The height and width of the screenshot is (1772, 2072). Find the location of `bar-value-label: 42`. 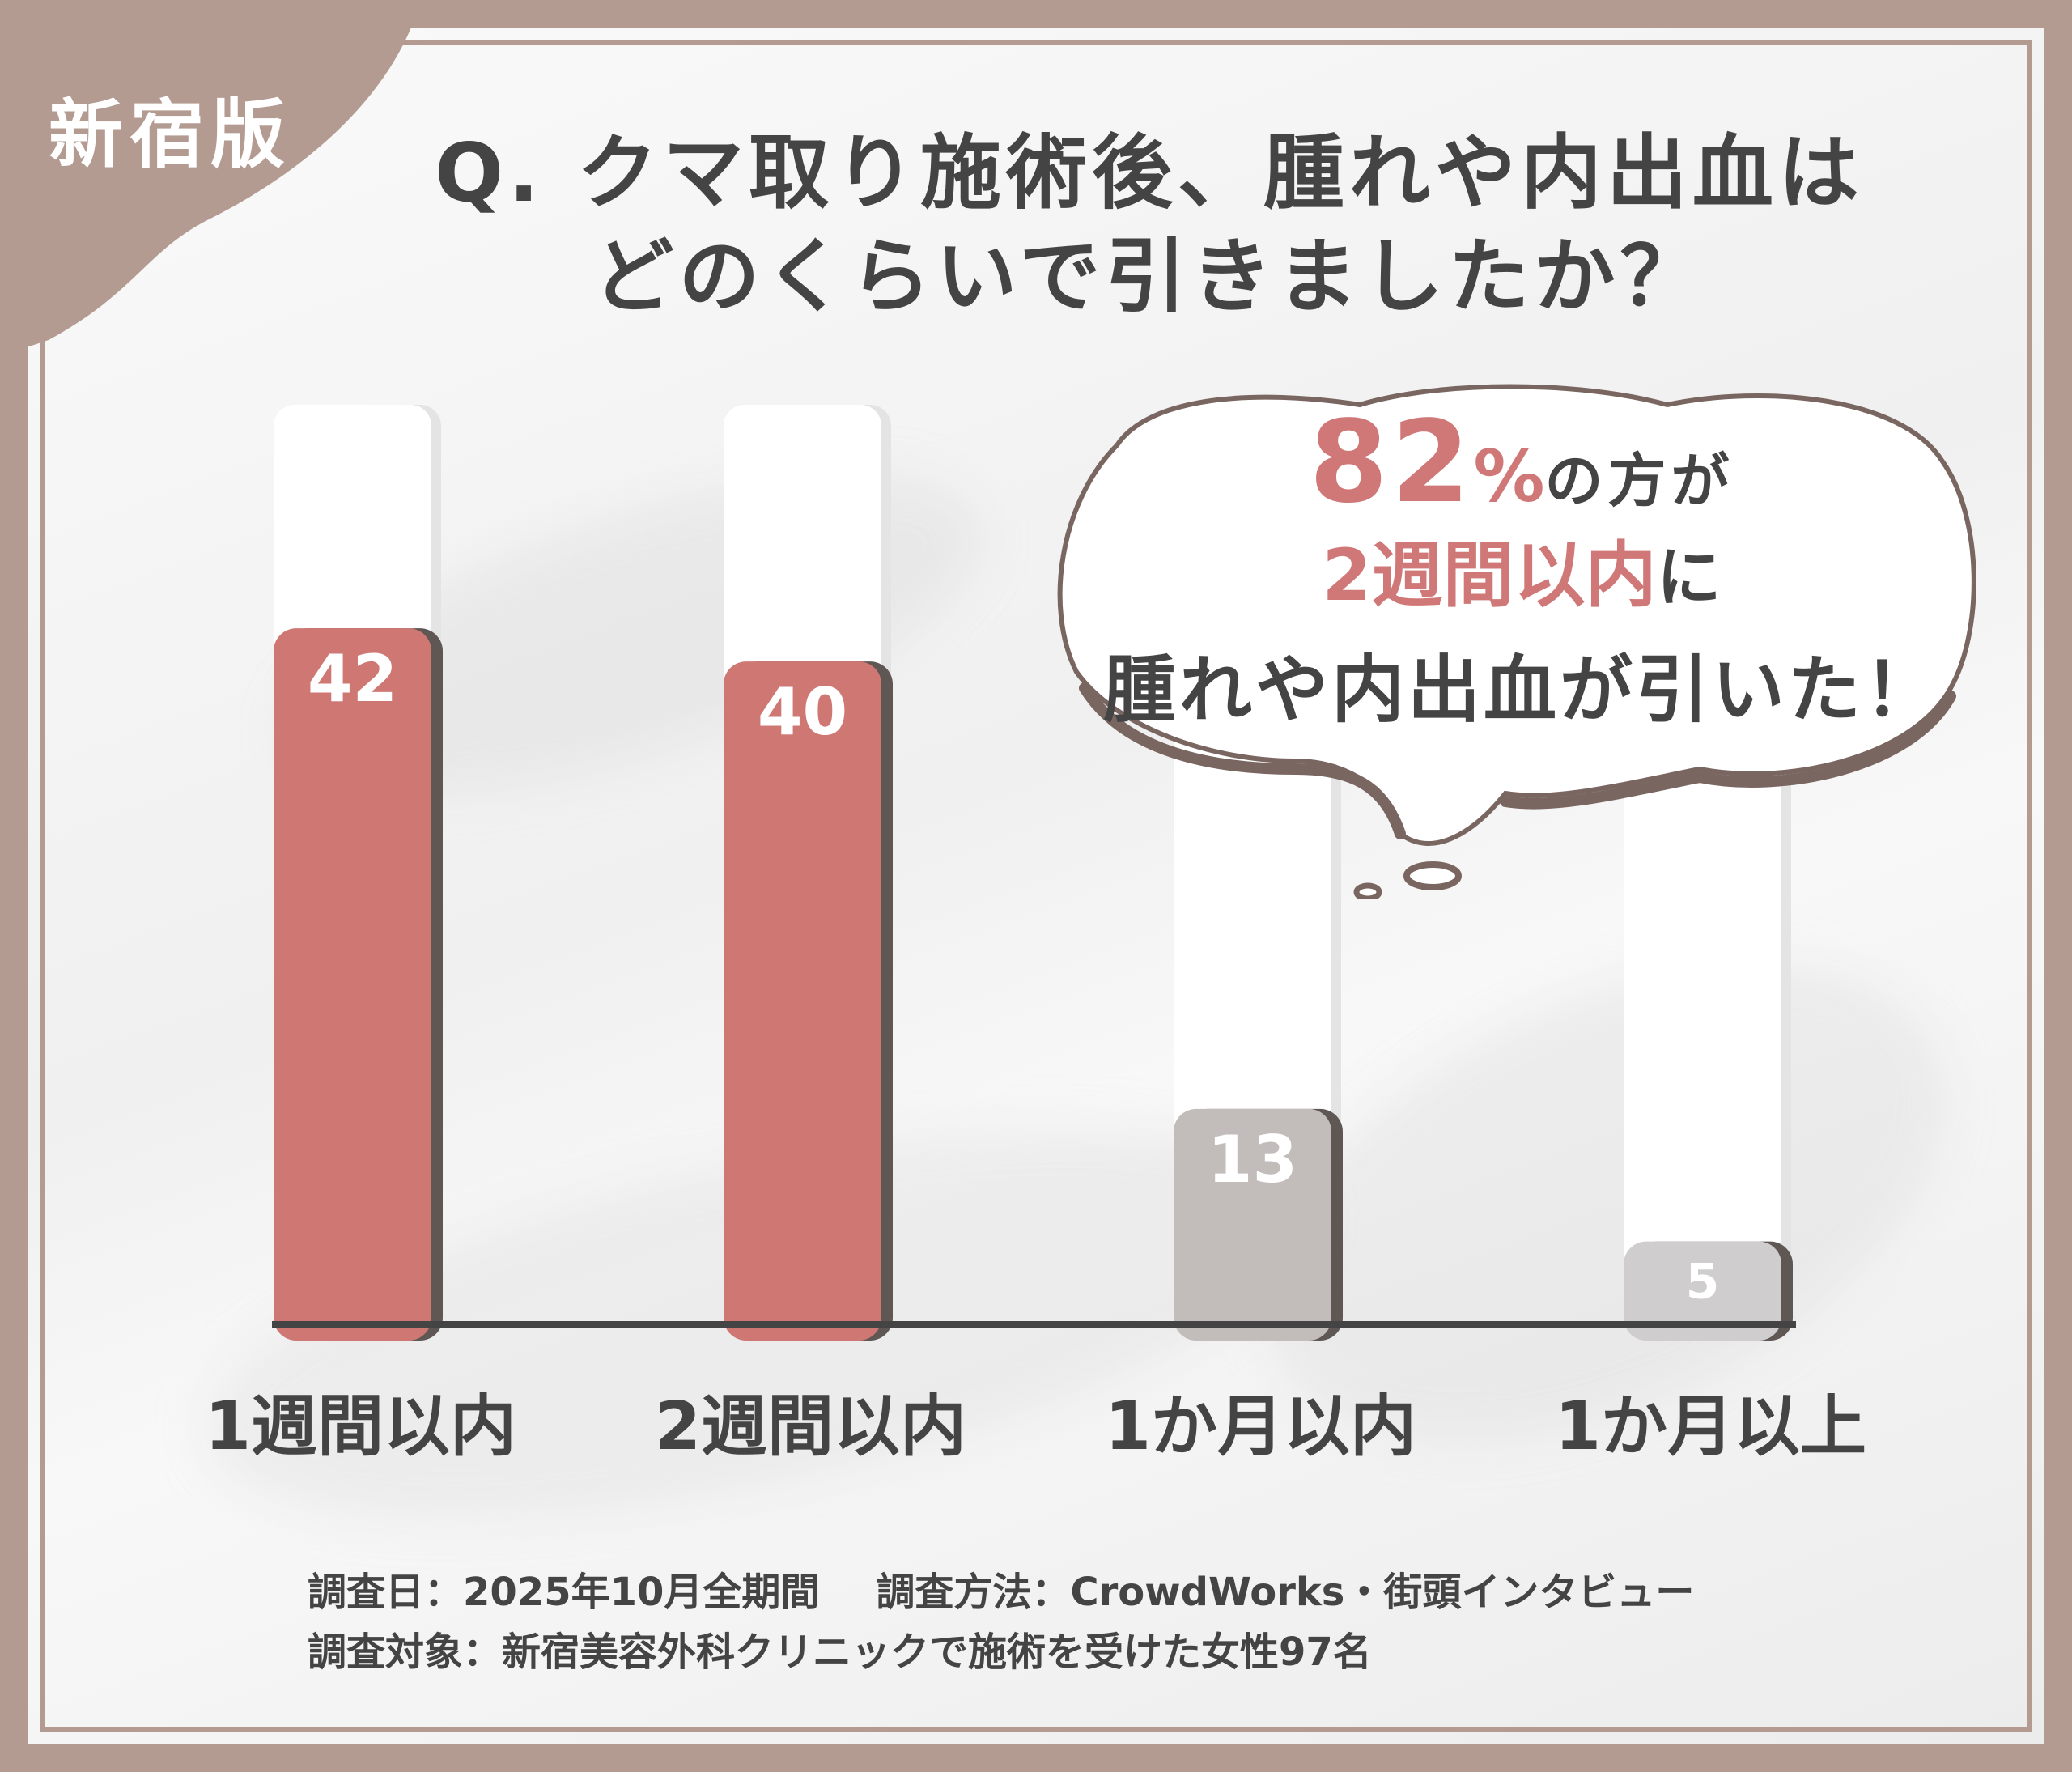

bar-value-label: 42 is located at coordinates (352, 679).